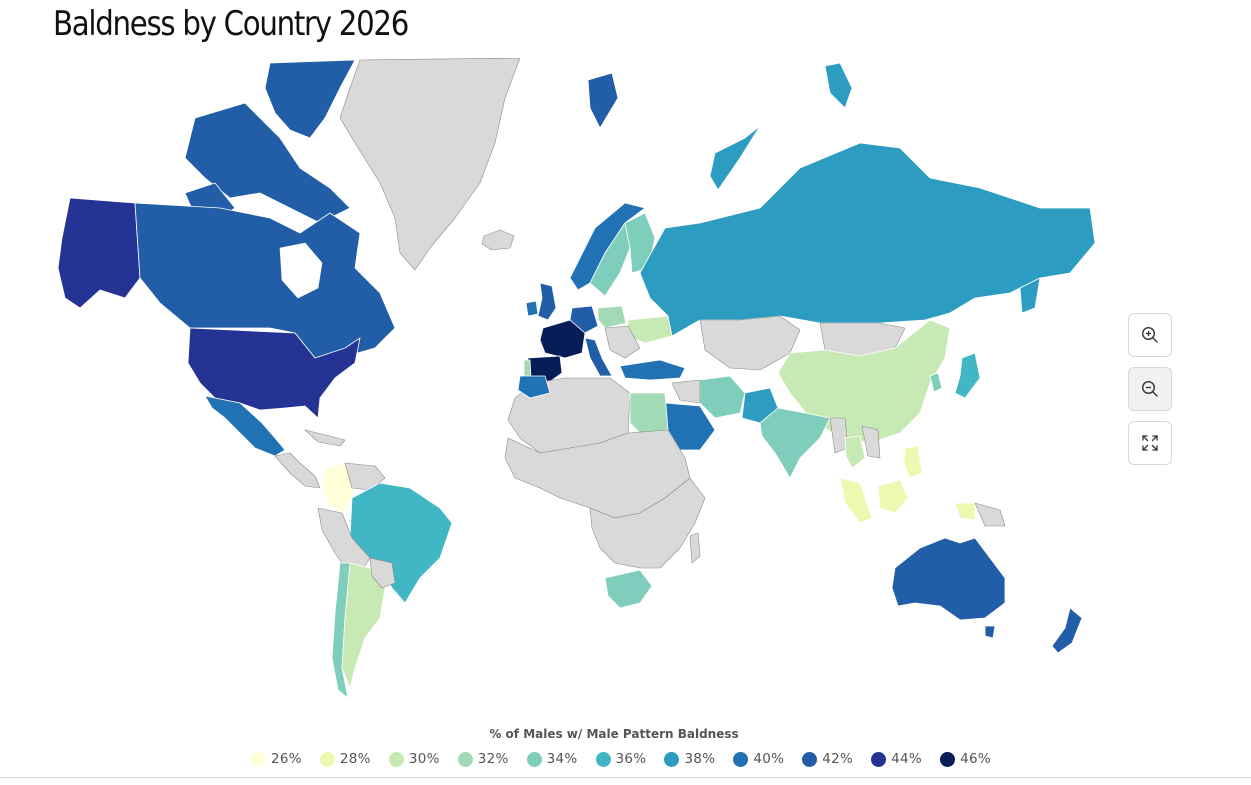 The width and height of the screenshot is (1251, 785). What do you see at coordinates (297, 470) in the screenshot?
I see `region-central-america` at bounding box center [297, 470].